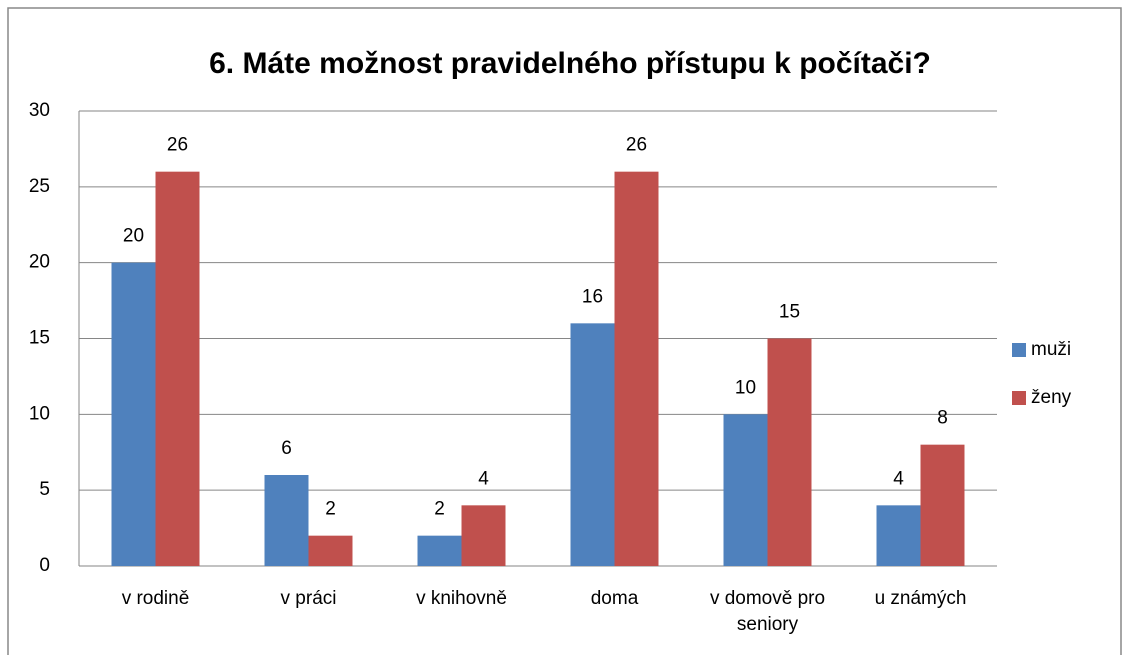 The width and height of the screenshot is (1130, 655). Describe the element at coordinates (1051, 349) in the screenshot. I see `legend-label: muži` at that location.